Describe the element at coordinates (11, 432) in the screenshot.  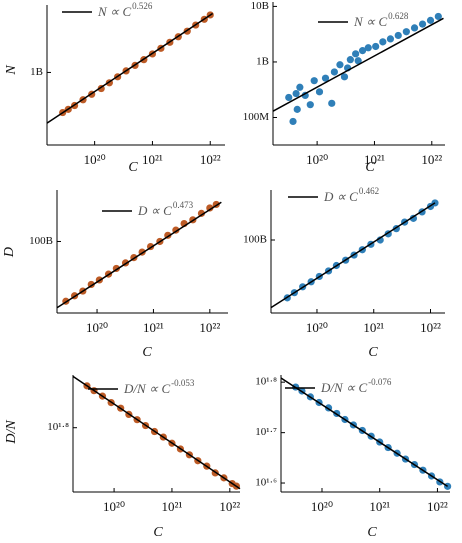
I see `y-axis-label: D/N` at that location.